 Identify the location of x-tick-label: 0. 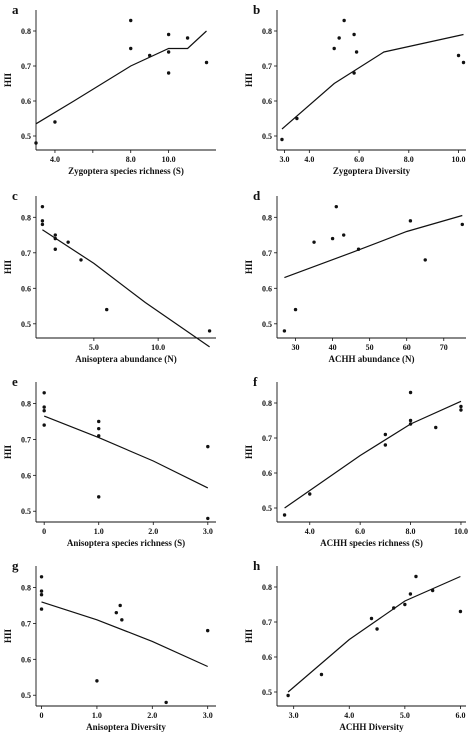
(42, 715).